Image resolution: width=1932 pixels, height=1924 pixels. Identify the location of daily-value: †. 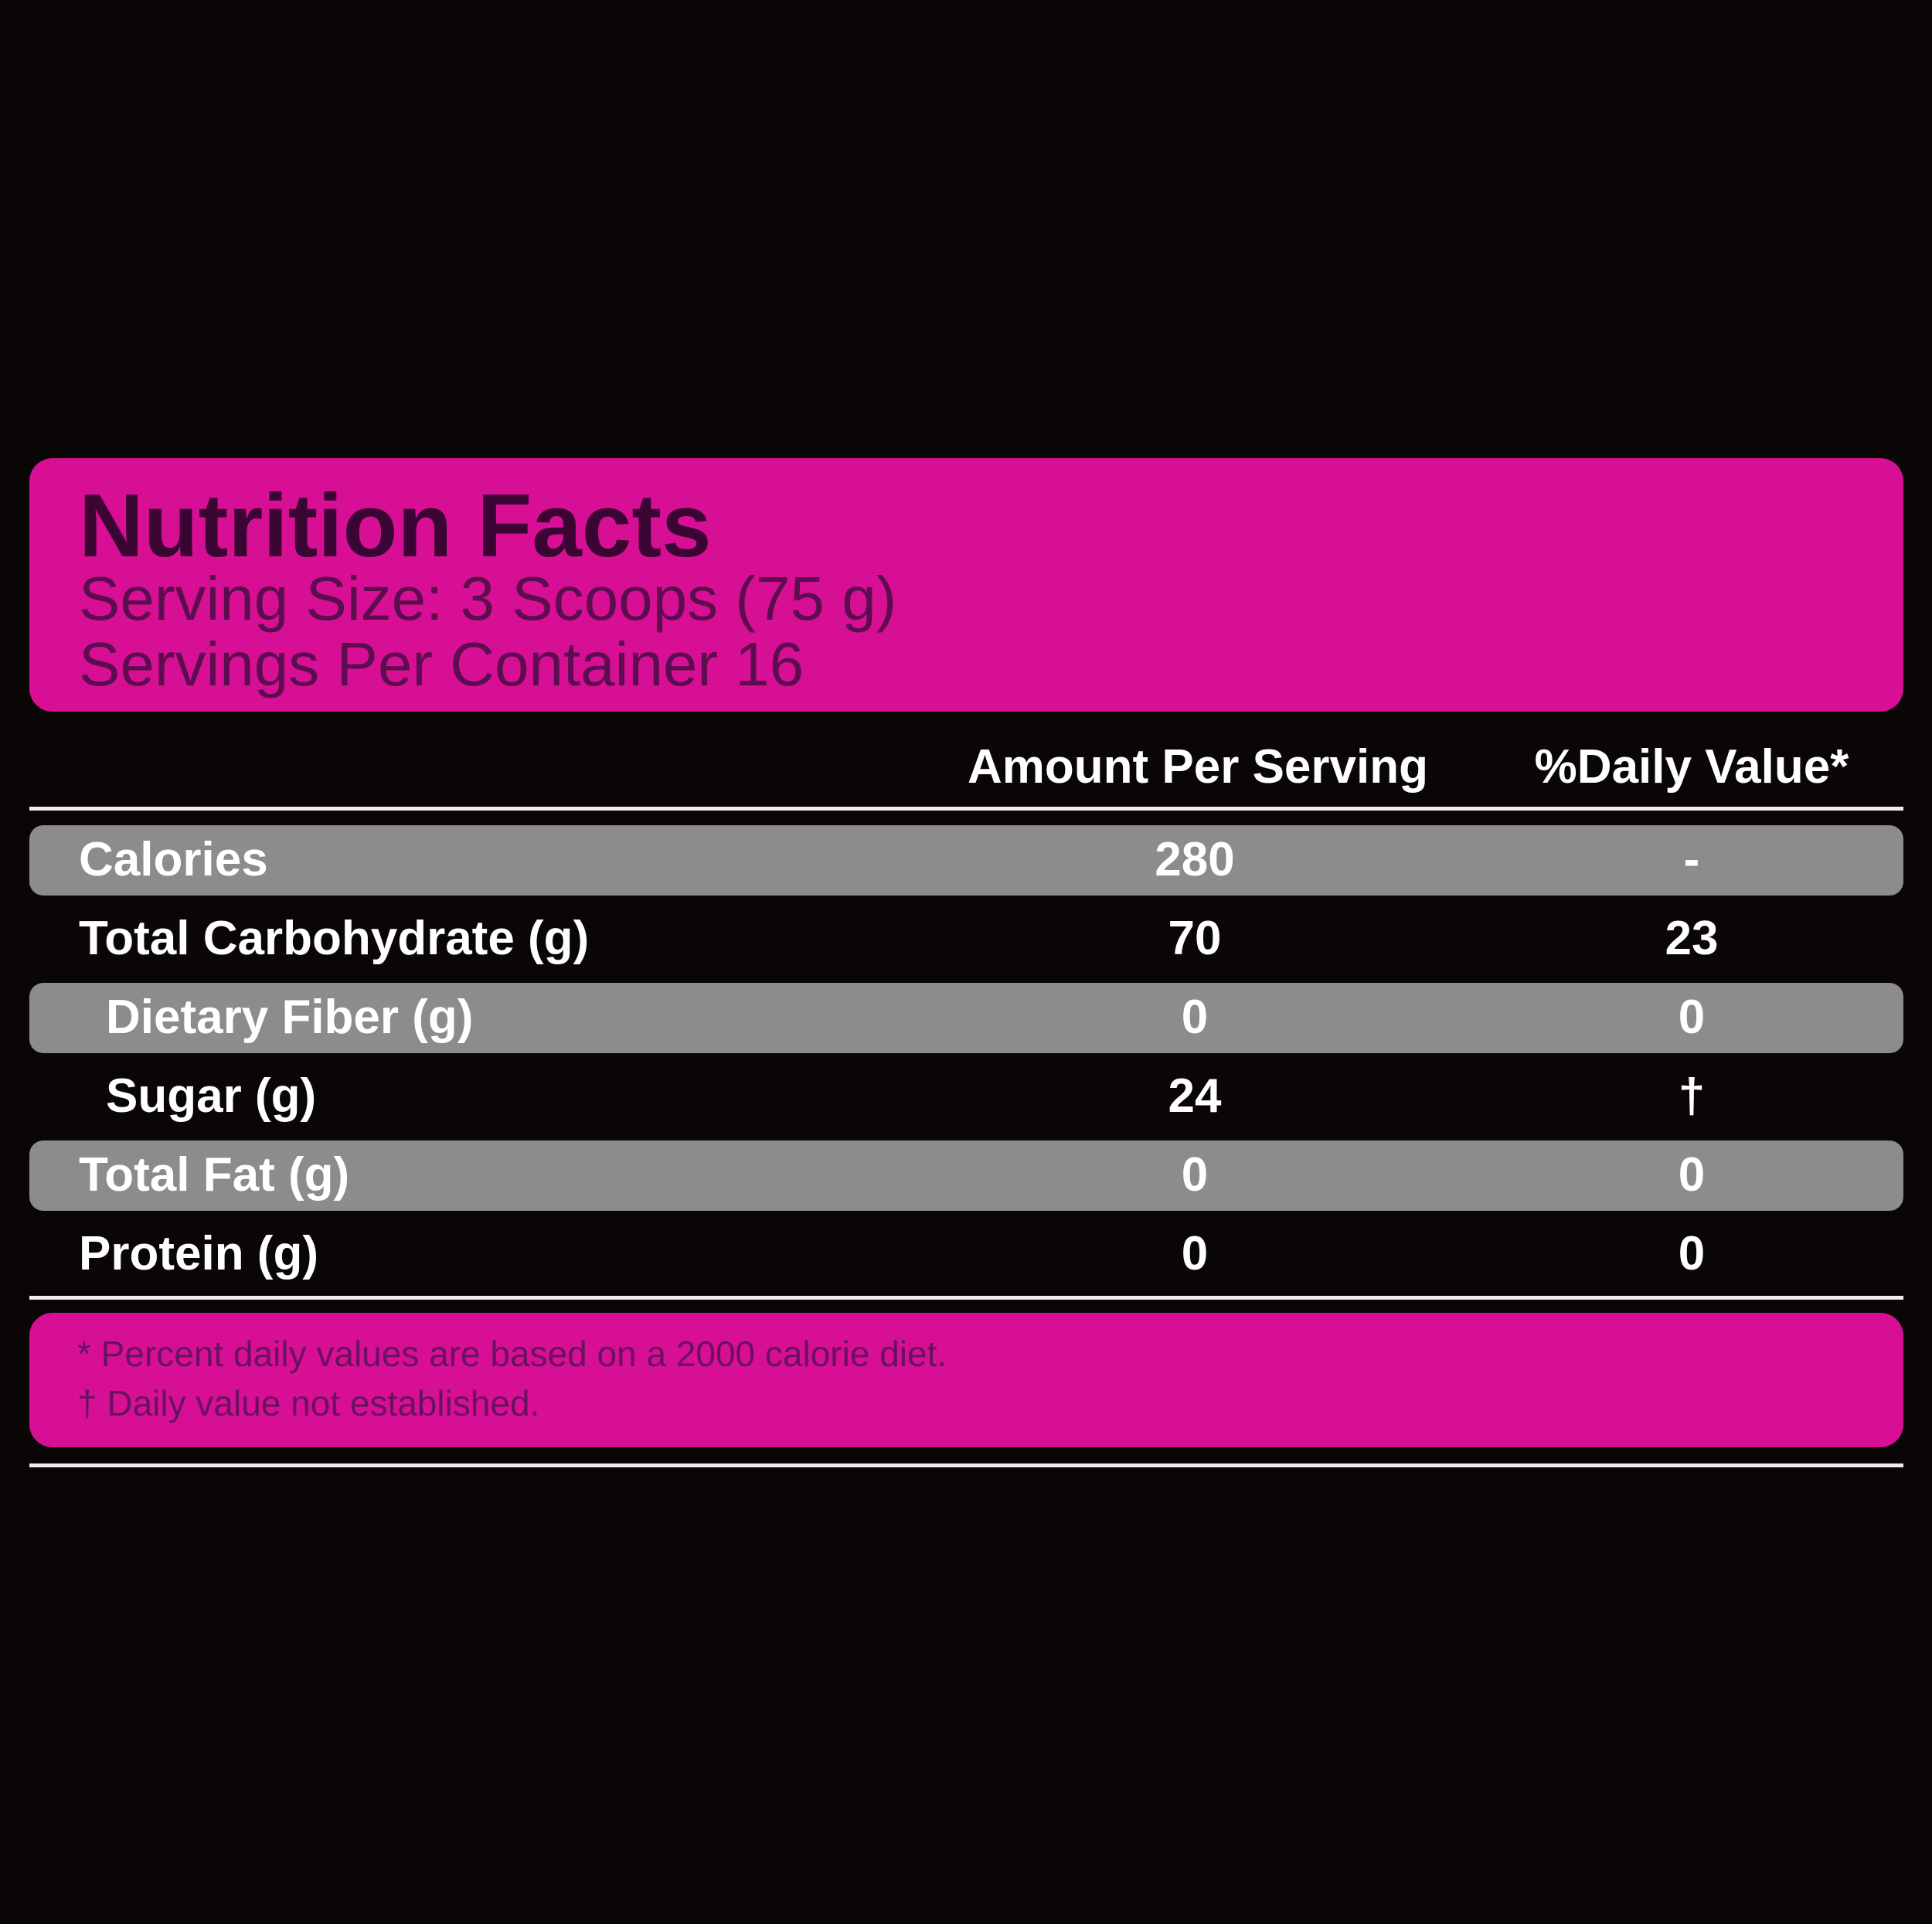
(1692, 1096).